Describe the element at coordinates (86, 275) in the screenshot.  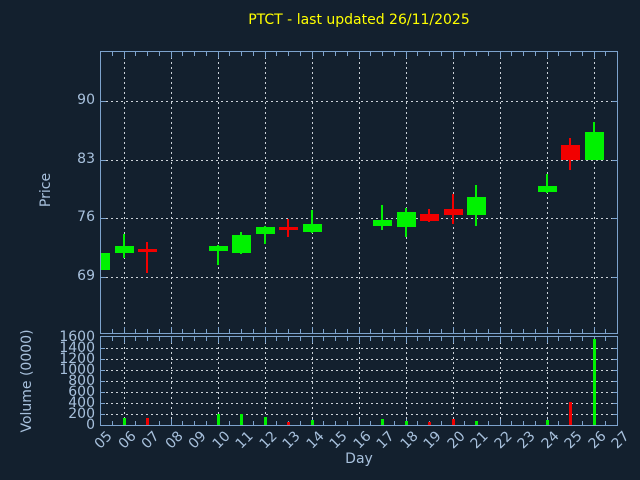
I see `price-tick-label: 69` at that location.